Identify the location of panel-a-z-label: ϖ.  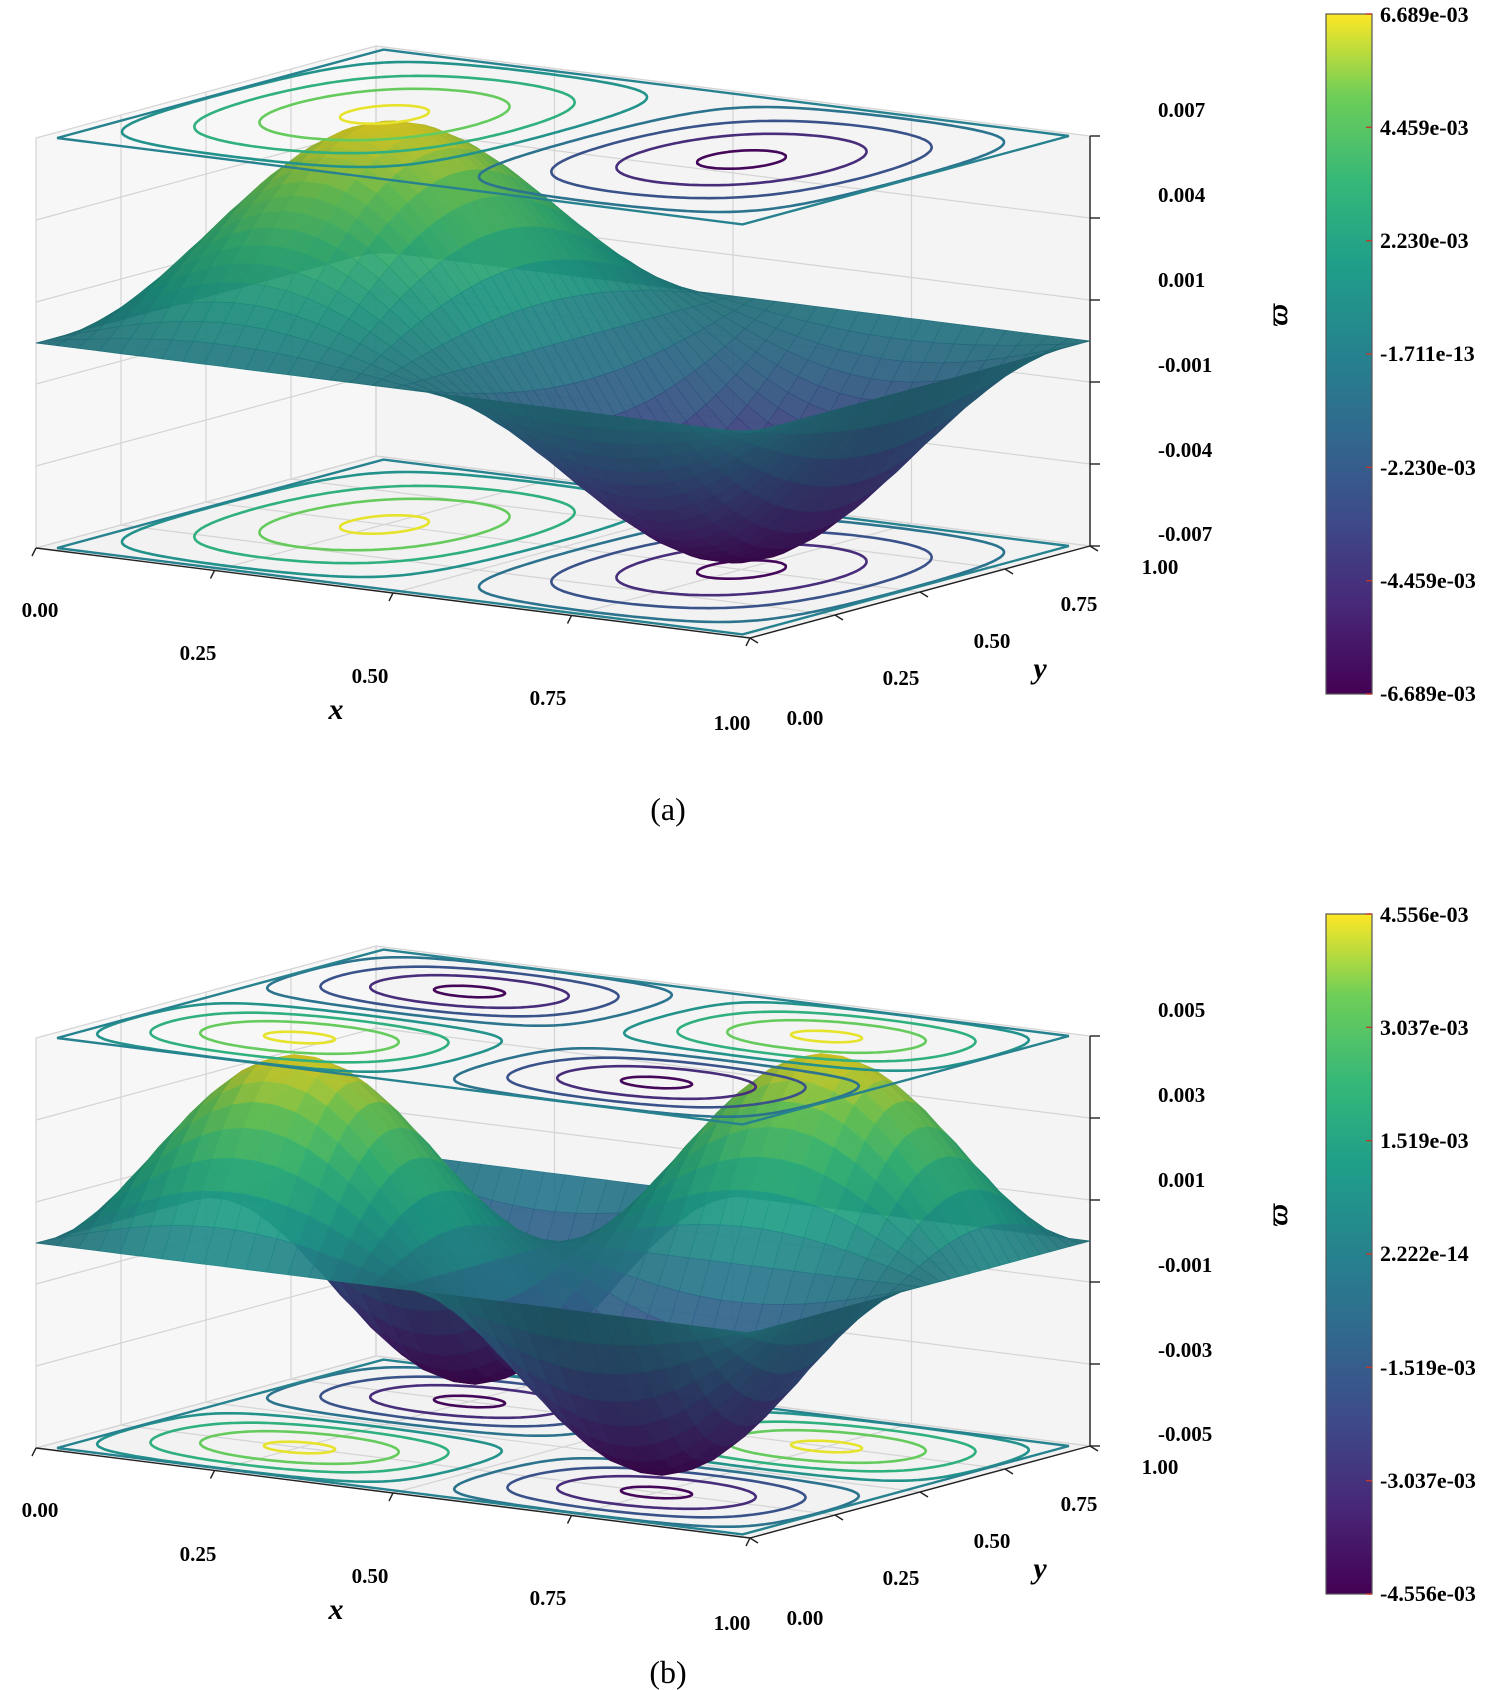
(1277, 314).